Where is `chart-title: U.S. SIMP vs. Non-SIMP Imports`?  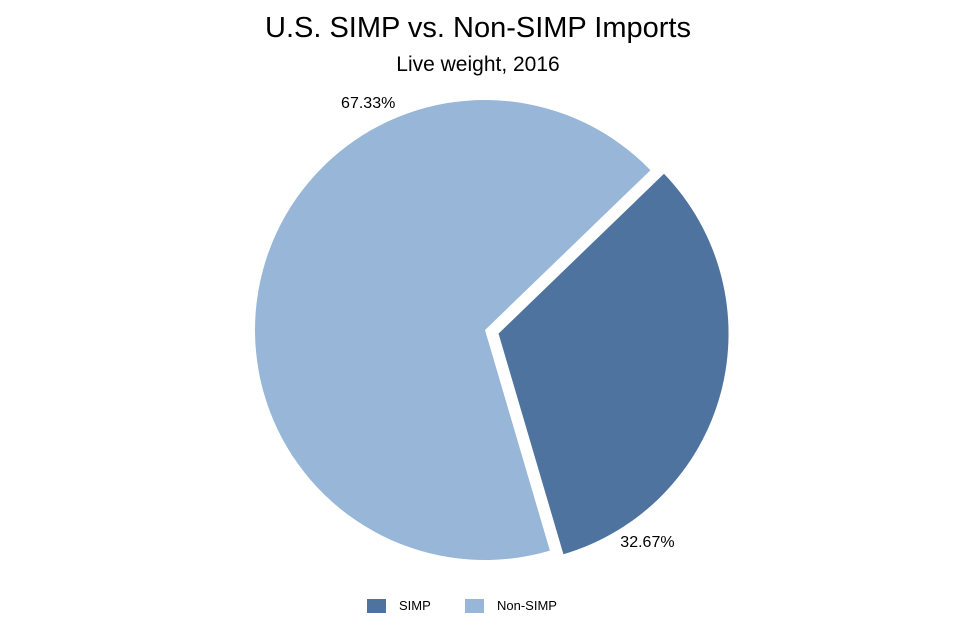
chart-title: U.S. SIMP vs. Non-SIMP Imports is located at coordinates (478, 28).